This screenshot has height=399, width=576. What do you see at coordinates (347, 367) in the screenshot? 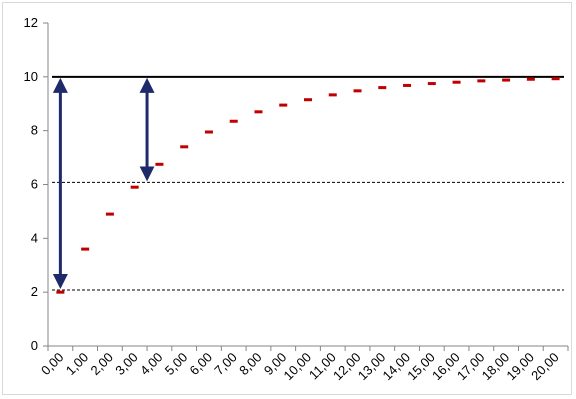
I see `x-tick-label: 12,00` at bounding box center [347, 367].